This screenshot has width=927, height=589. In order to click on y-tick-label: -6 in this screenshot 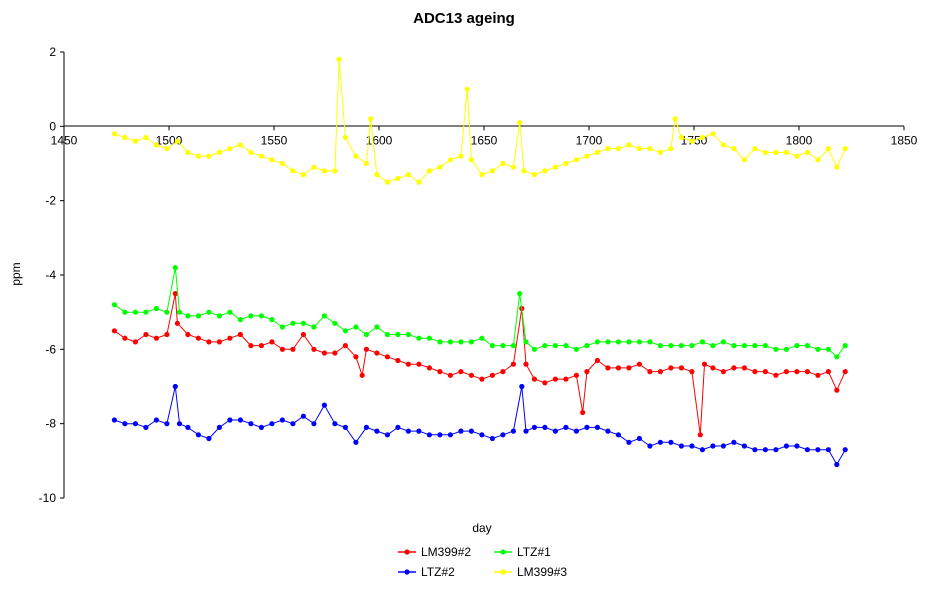, I will do `click(50, 349)`.